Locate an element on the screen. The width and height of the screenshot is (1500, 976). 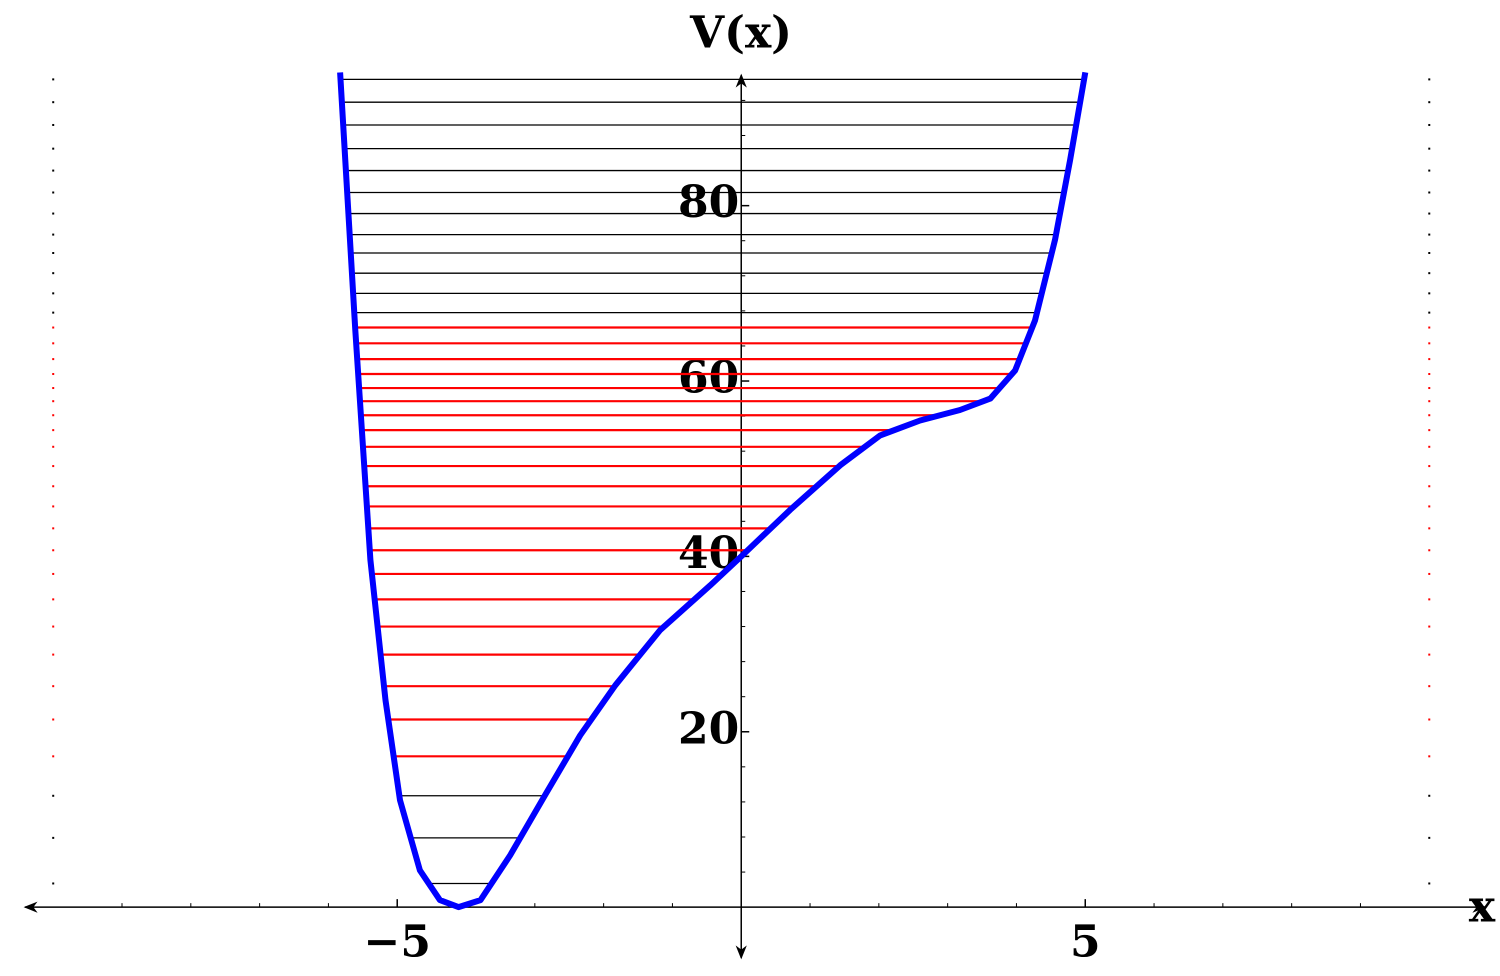
y-axis-title: V(x) is located at coordinates (740, 33).